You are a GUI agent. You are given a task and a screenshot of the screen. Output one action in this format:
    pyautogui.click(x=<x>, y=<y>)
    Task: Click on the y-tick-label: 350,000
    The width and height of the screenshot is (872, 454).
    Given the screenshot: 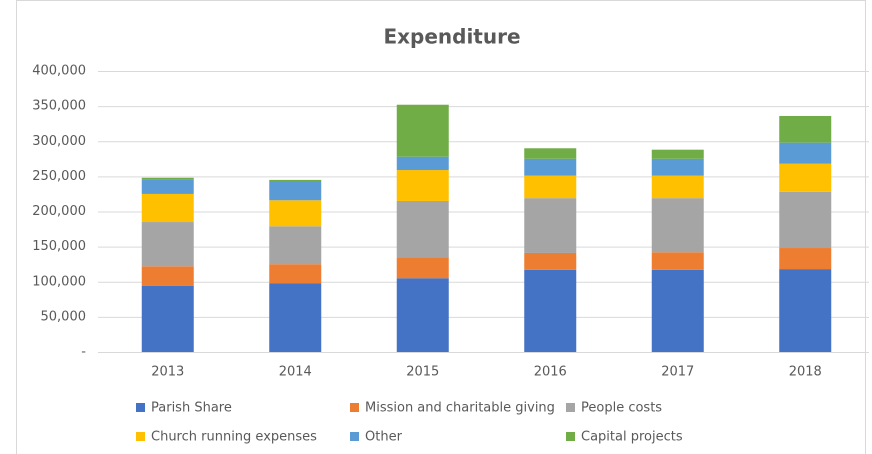 What is the action you would take?
    pyautogui.click(x=59, y=106)
    